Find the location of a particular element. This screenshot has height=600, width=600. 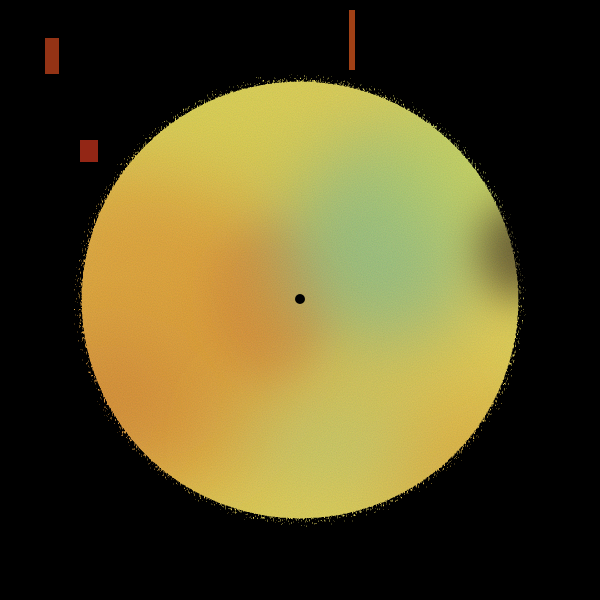

clutter-streak is located at coordinates (352, 40).